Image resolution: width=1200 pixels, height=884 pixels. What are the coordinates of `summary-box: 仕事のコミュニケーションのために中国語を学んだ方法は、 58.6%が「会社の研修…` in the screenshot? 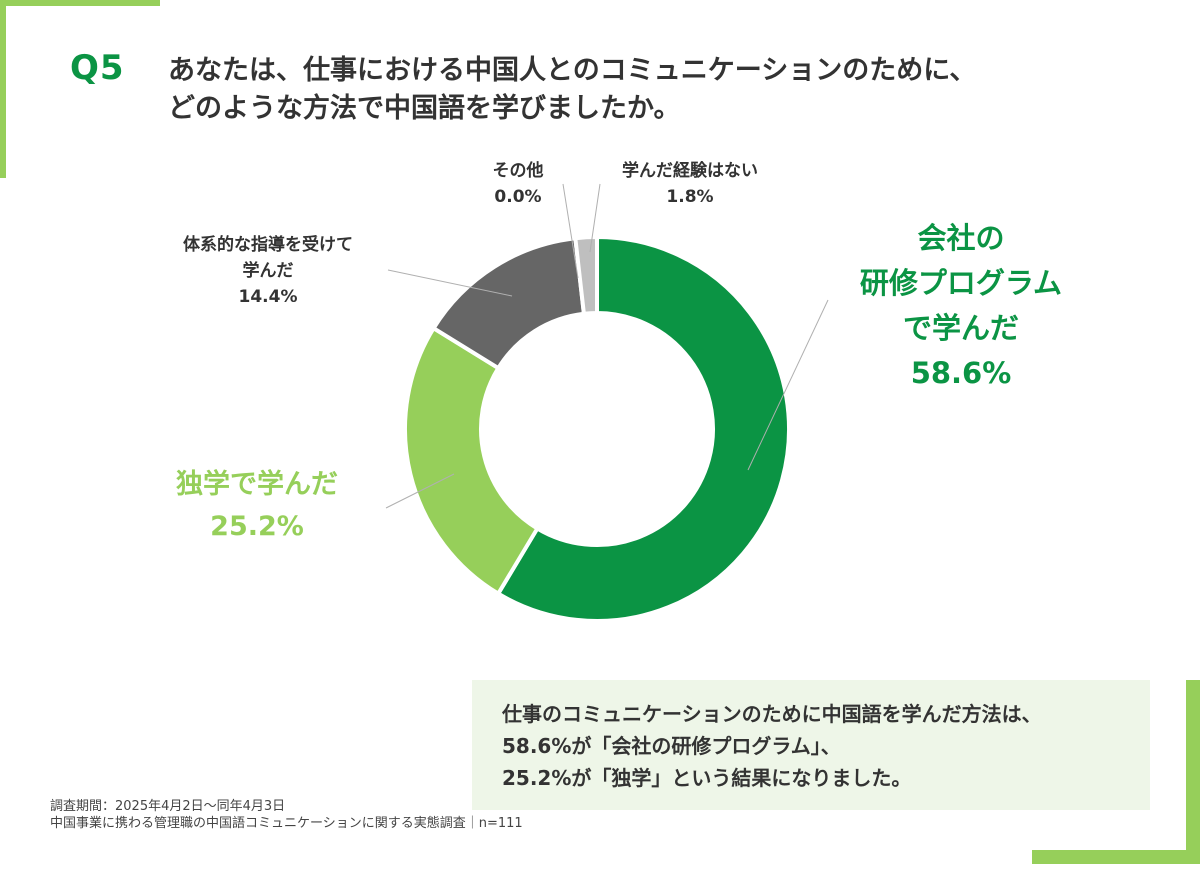 It's located at (811, 745).